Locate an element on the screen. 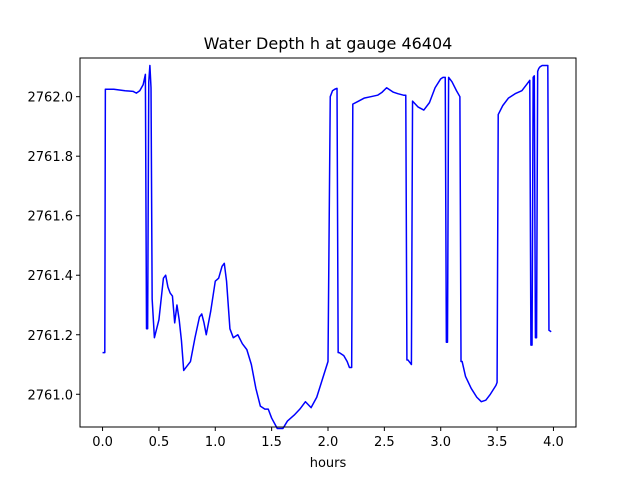 The height and width of the screenshot is (480, 640). y-tick-label: 2762.0 is located at coordinates (51, 98).